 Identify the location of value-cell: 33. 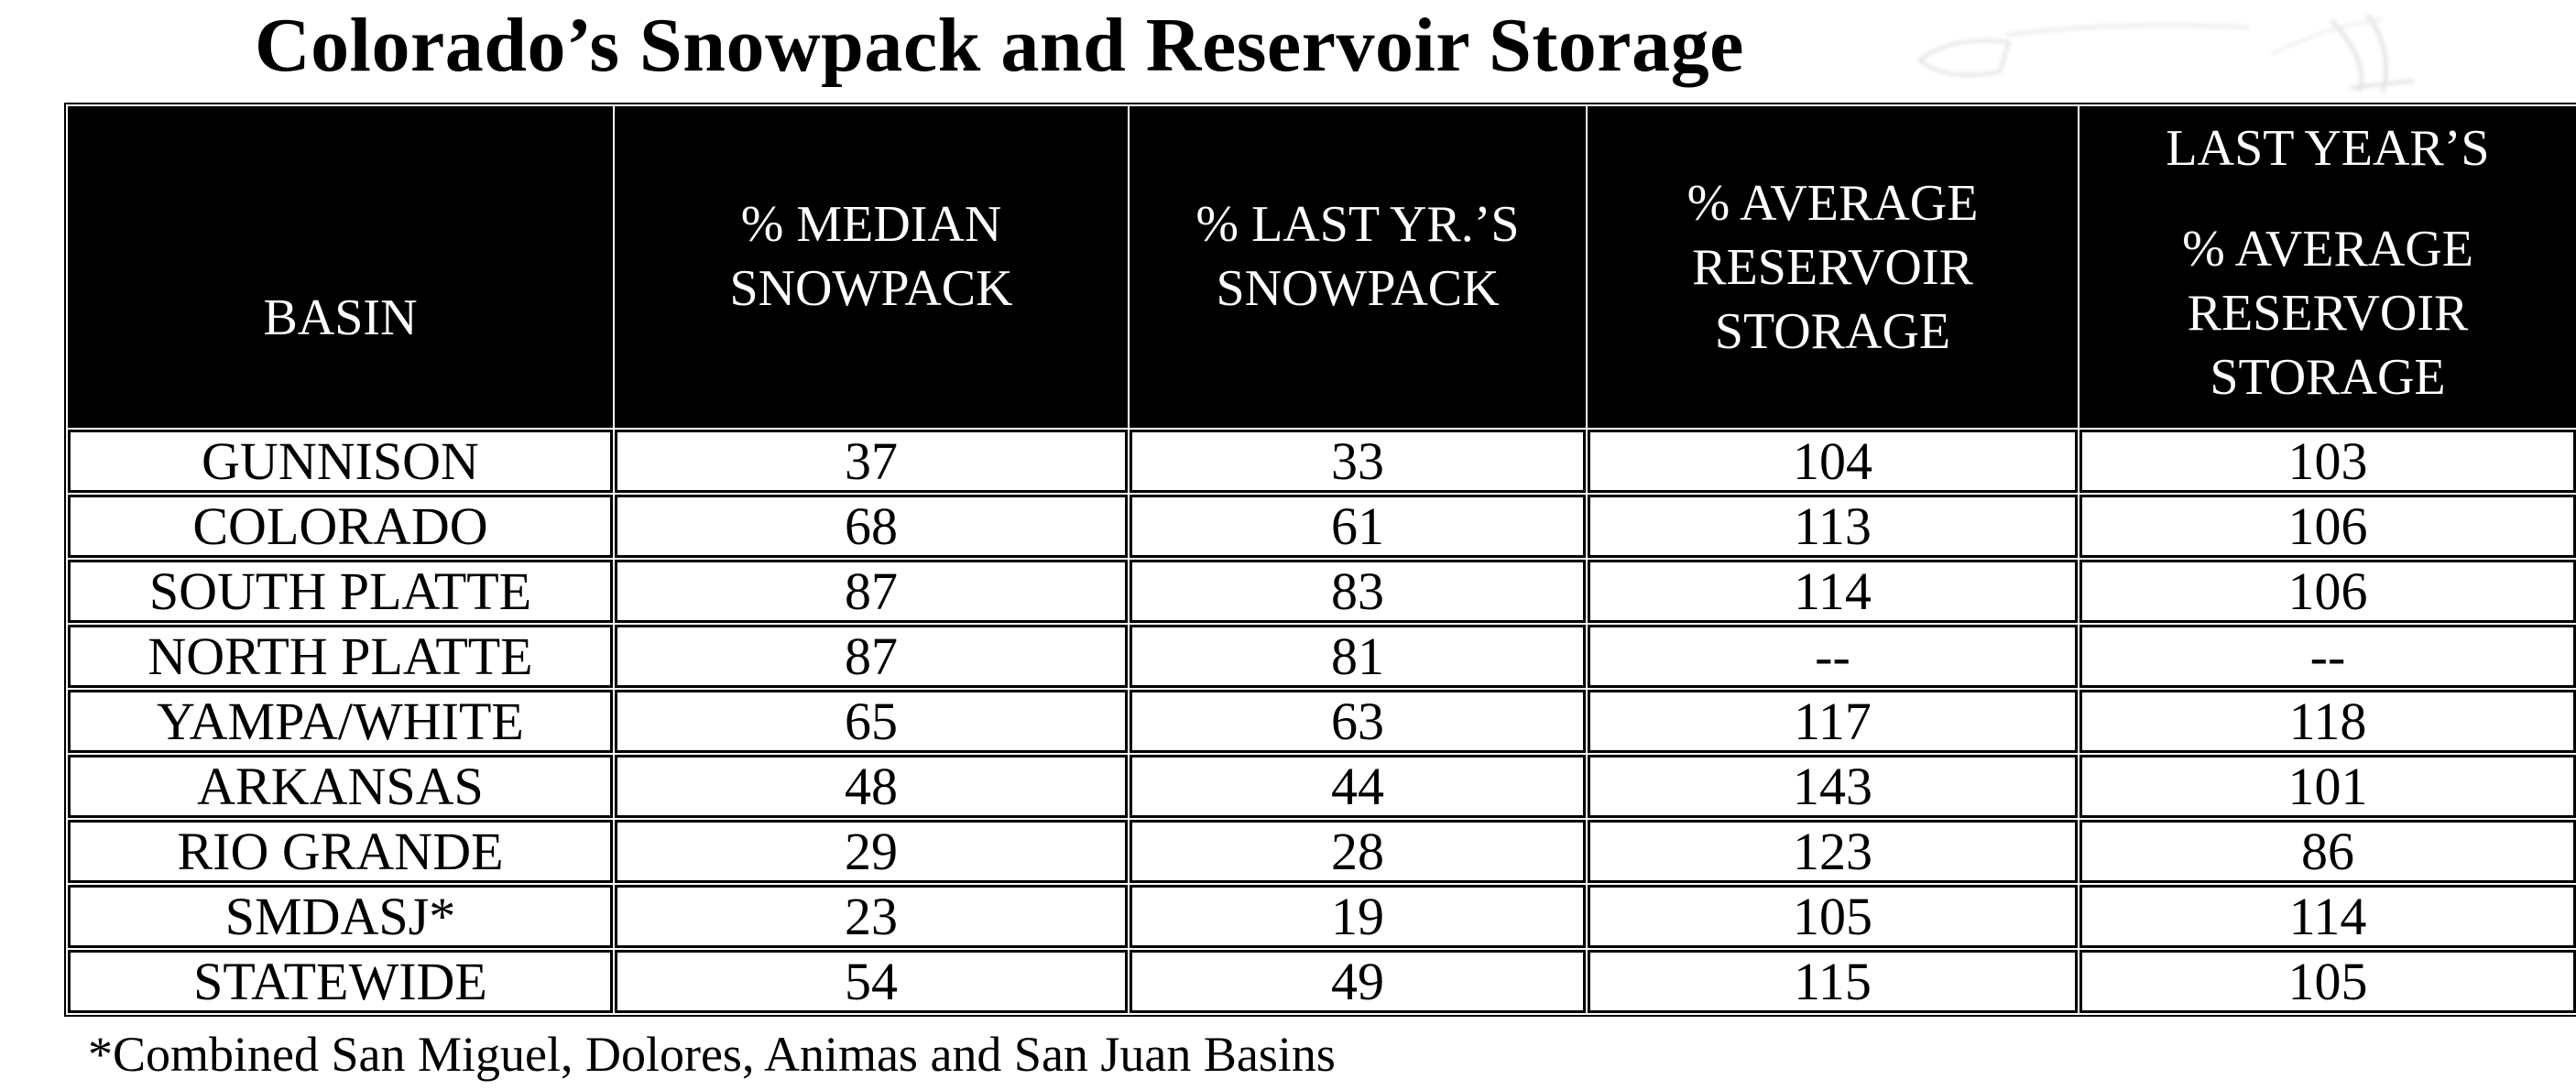
(1358, 461).